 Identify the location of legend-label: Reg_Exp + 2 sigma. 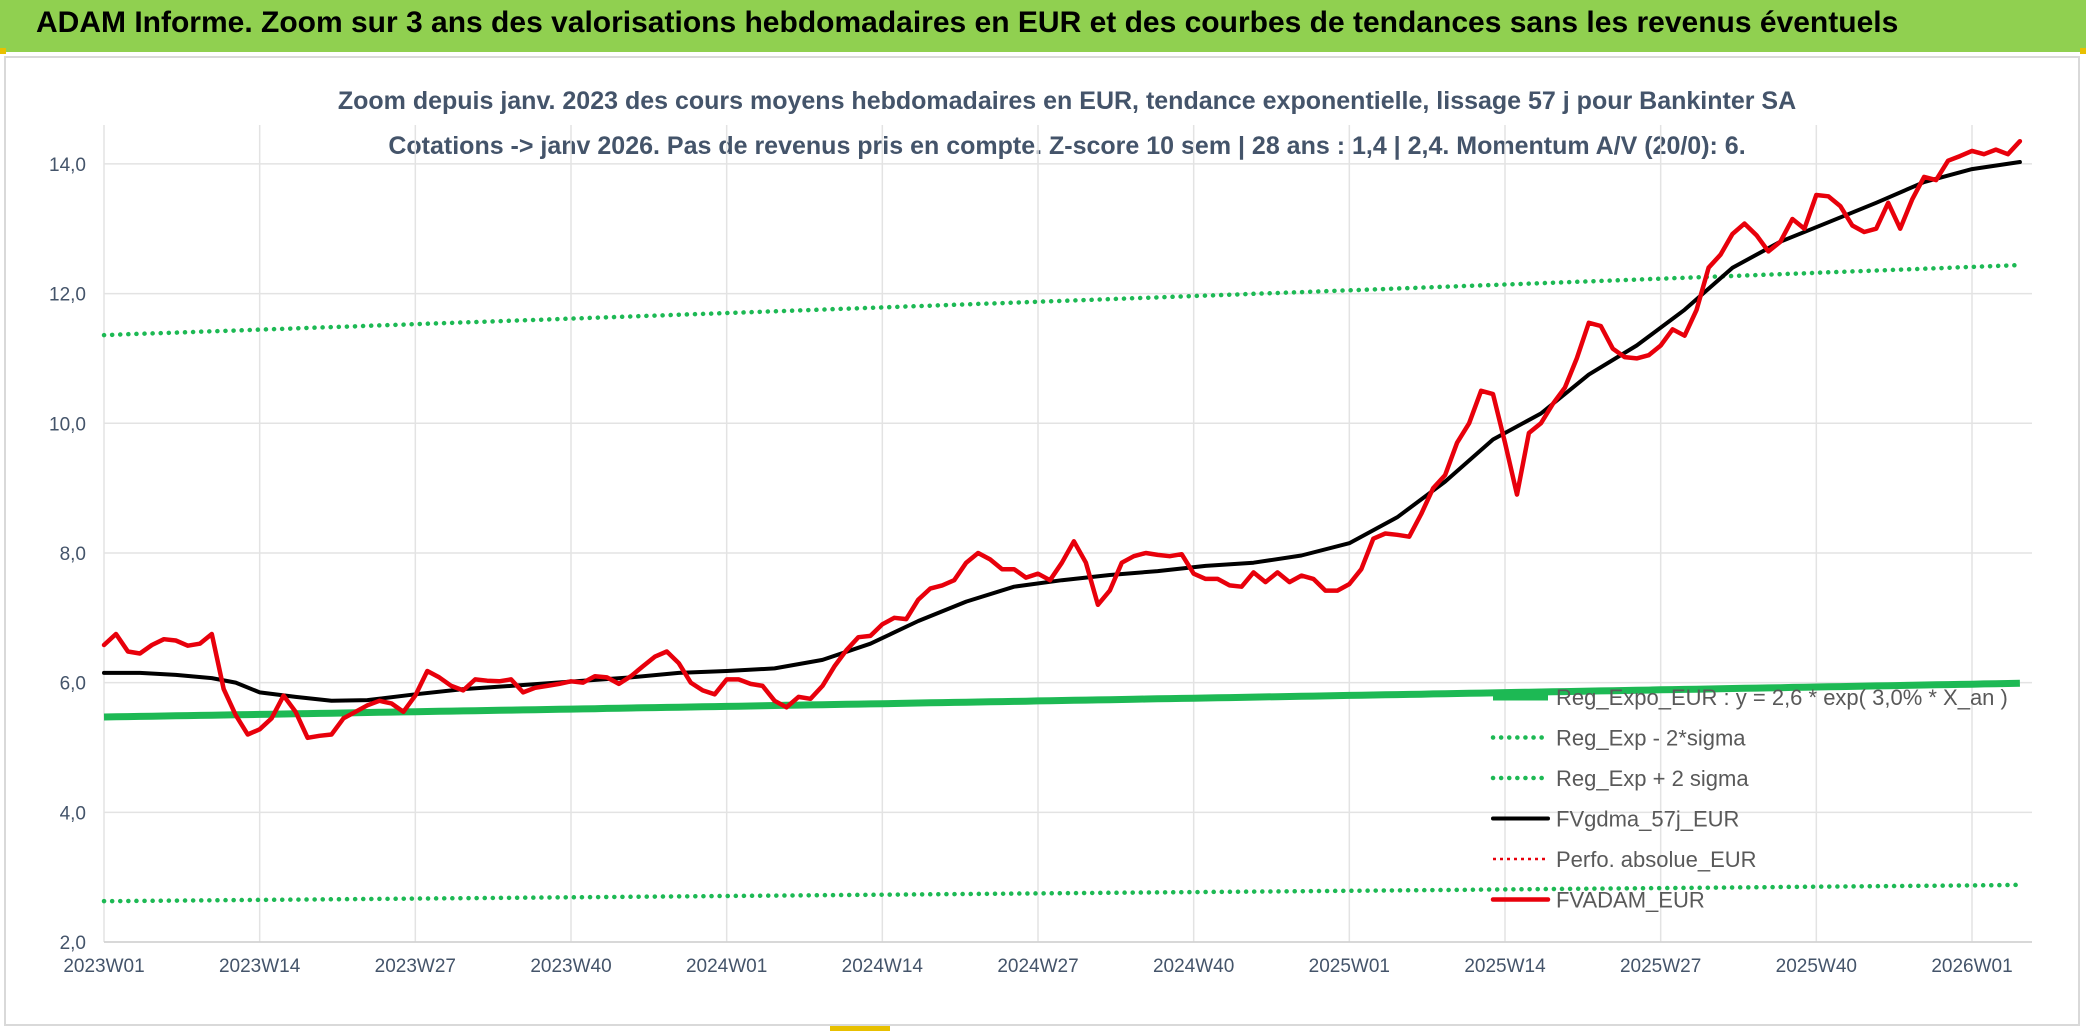
(1652, 778).